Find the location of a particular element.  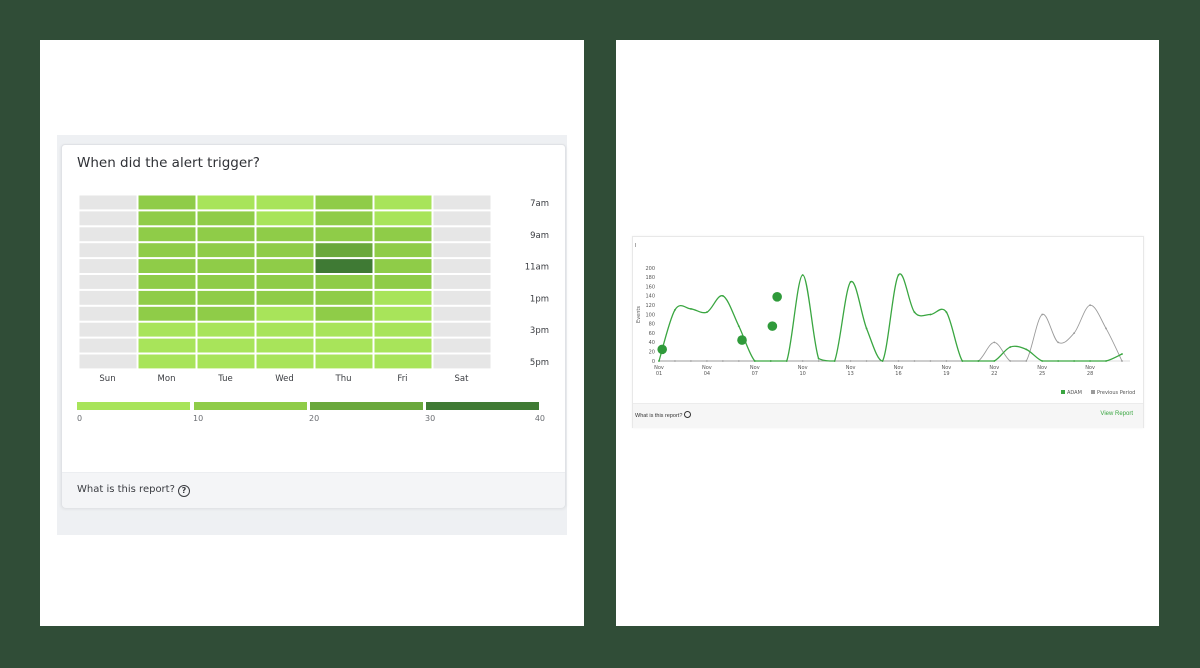

y-tick-label: 180 is located at coordinates (650, 278).